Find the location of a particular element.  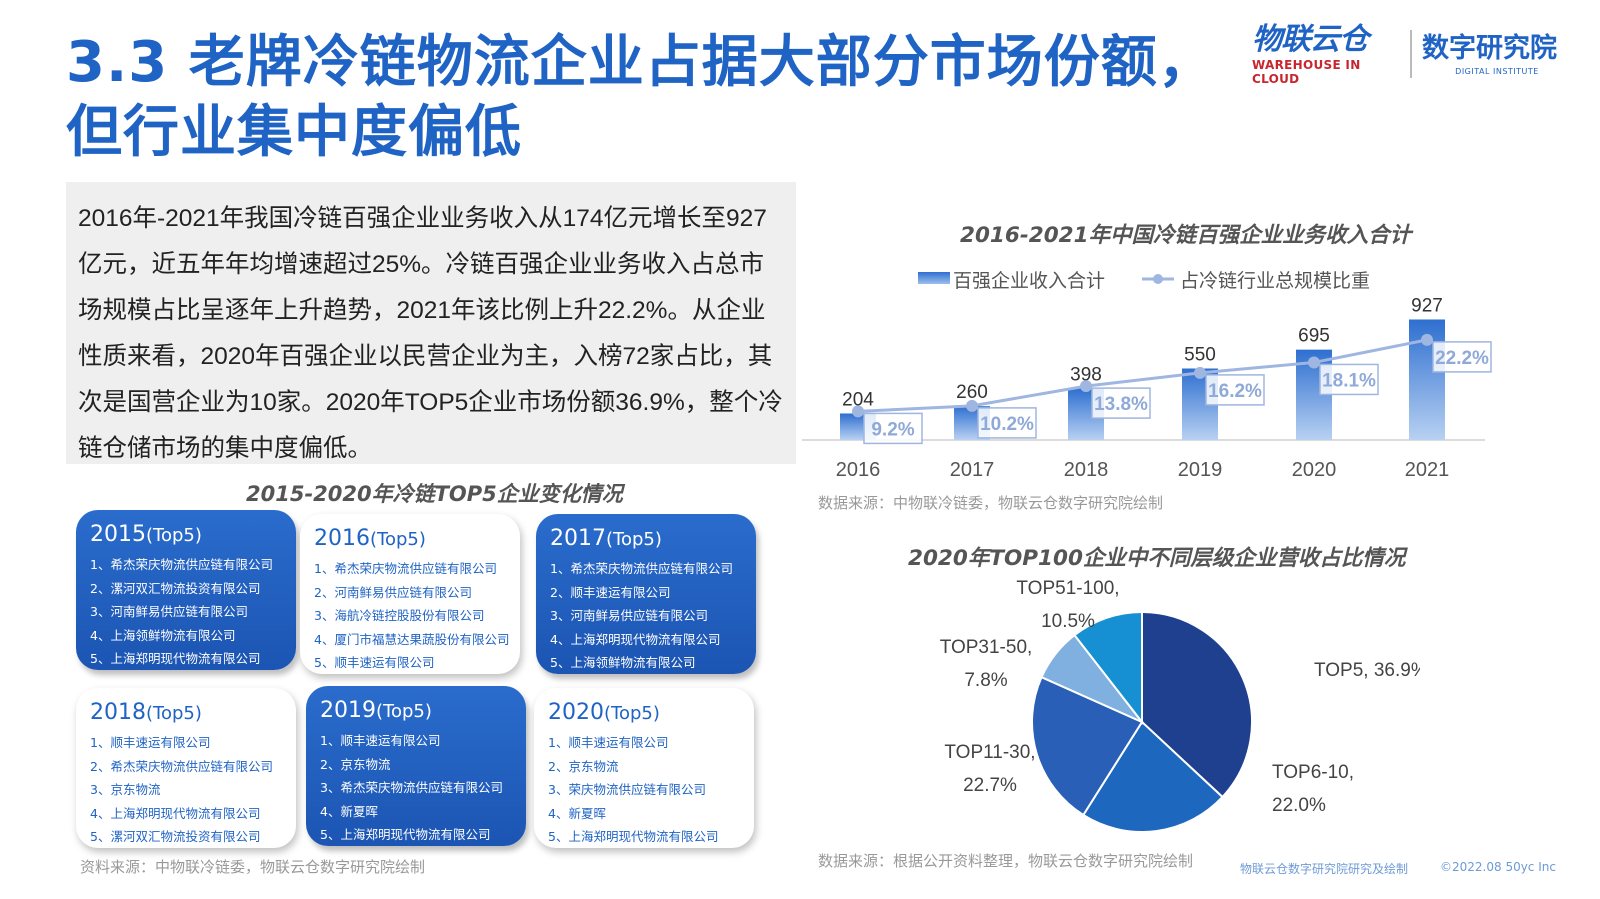

card-year: 2020 is located at coordinates (576, 712).